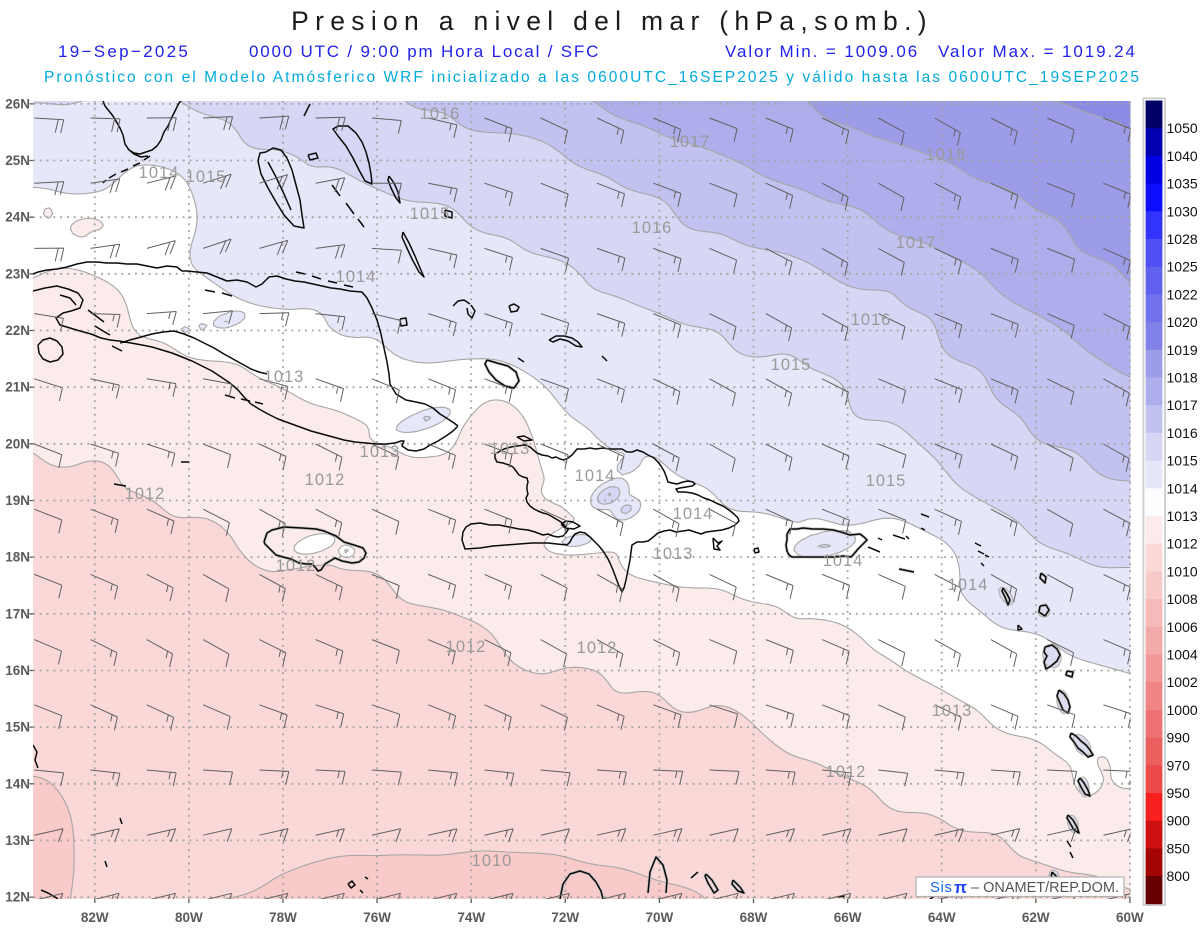 The image size is (1200, 932). I want to click on svg-text: 1035, so click(1182, 184).